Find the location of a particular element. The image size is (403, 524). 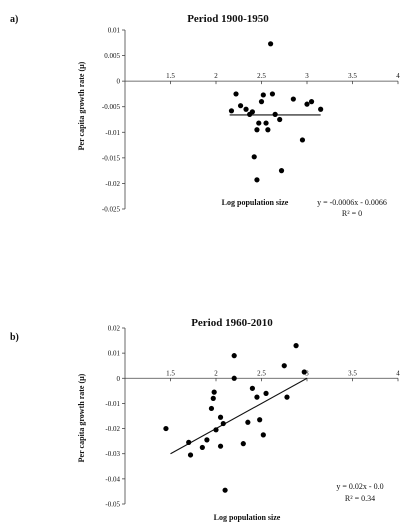

panel-b-y-tick-label: -0.04 is located at coordinates (112, 479).